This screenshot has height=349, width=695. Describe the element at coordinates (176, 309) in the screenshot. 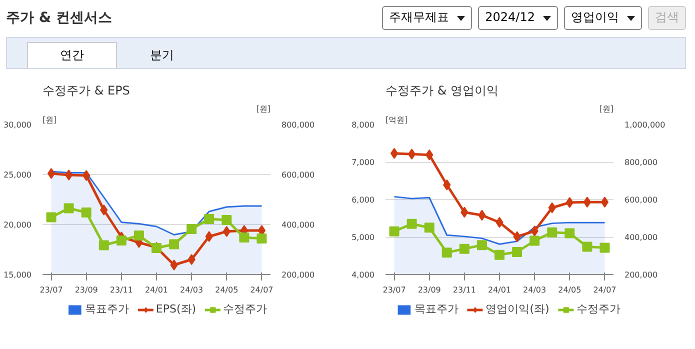

I see `legend-label: EPS(좌)` at that location.